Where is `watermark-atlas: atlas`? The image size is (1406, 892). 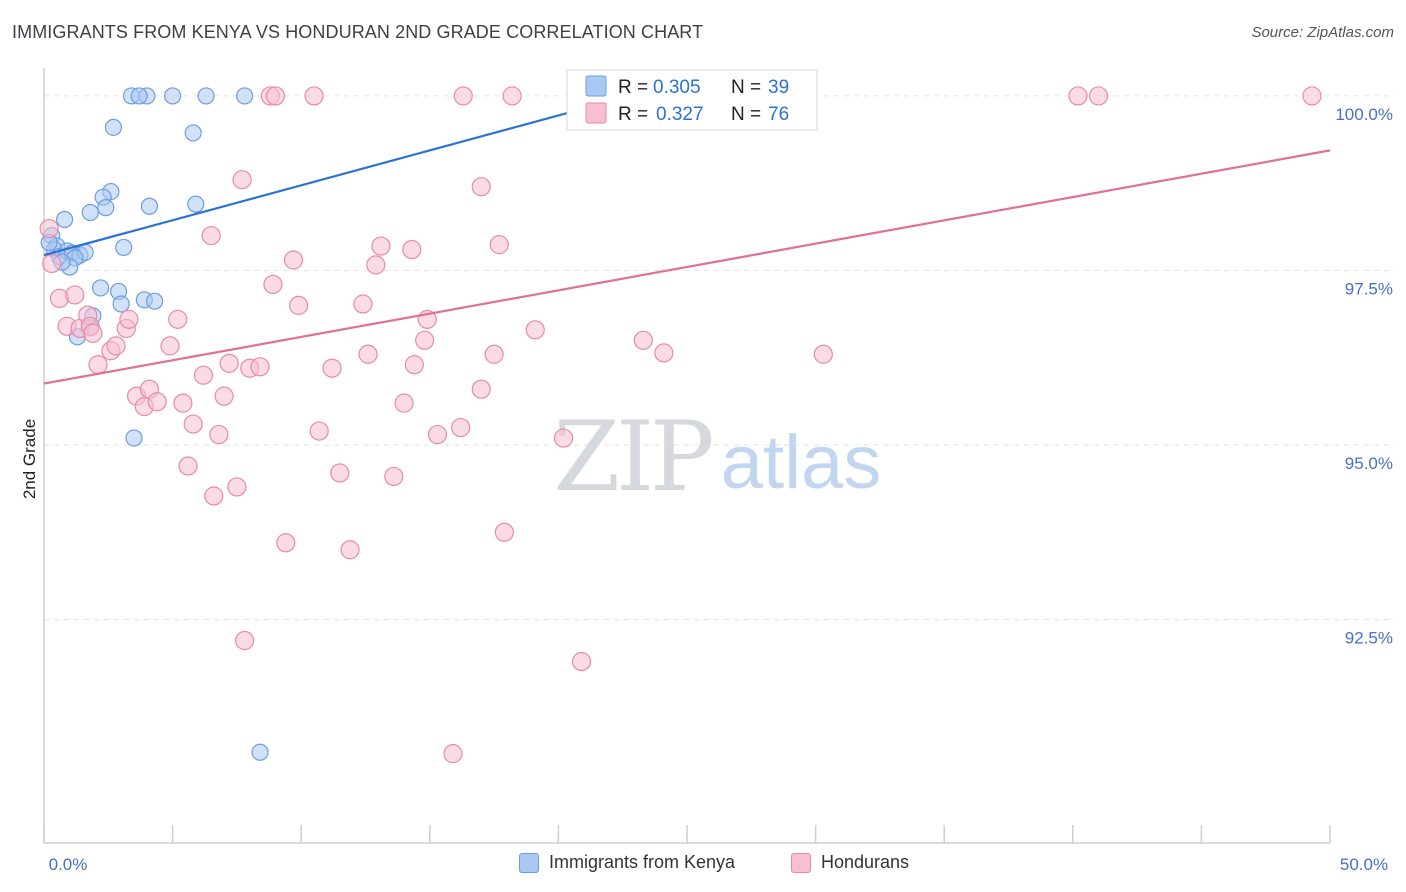
watermark-atlas: atlas is located at coordinates (801, 462).